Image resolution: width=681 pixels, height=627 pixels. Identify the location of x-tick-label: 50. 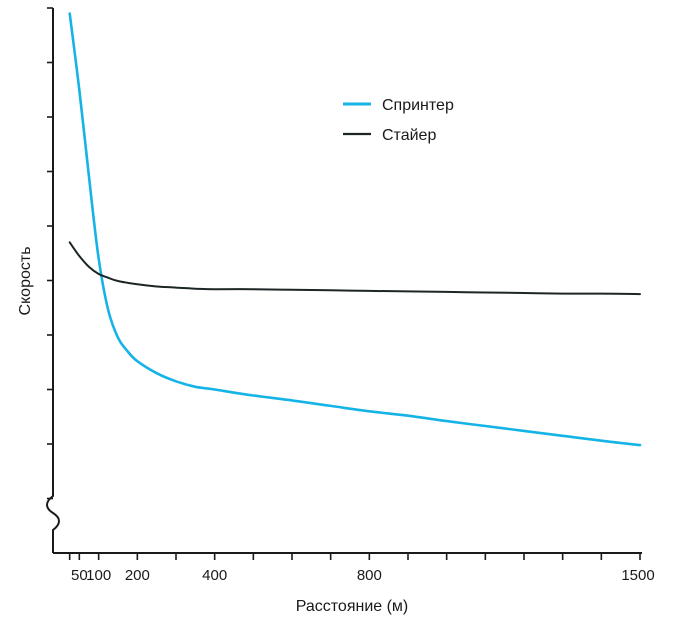
(79, 575).